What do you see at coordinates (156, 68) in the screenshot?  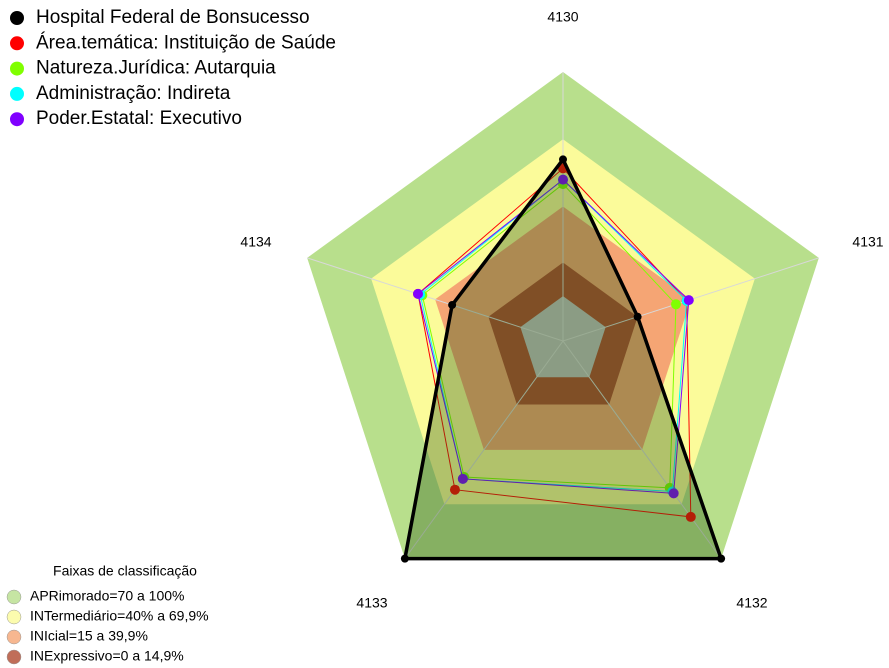 I see `legend-label: Natureza.Jurídica: Autarquia` at bounding box center [156, 68].